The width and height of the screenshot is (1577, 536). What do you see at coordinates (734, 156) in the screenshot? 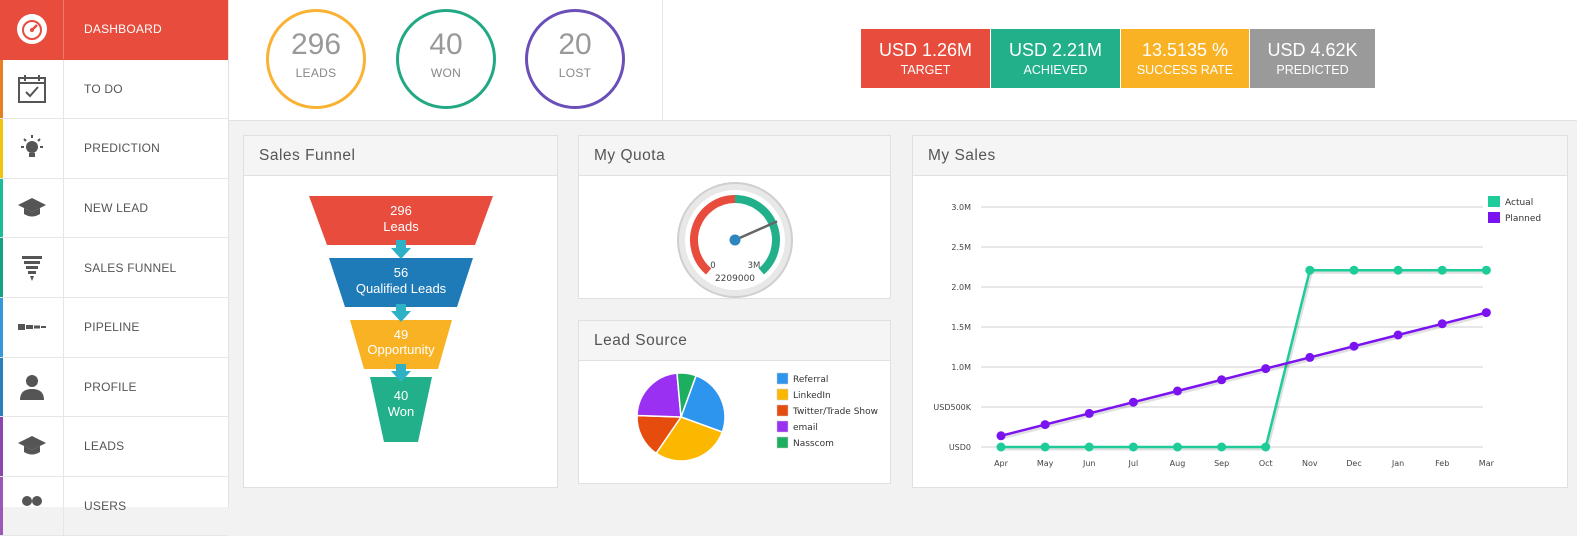
I see `panel-title: My Quota` at bounding box center [734, 156].